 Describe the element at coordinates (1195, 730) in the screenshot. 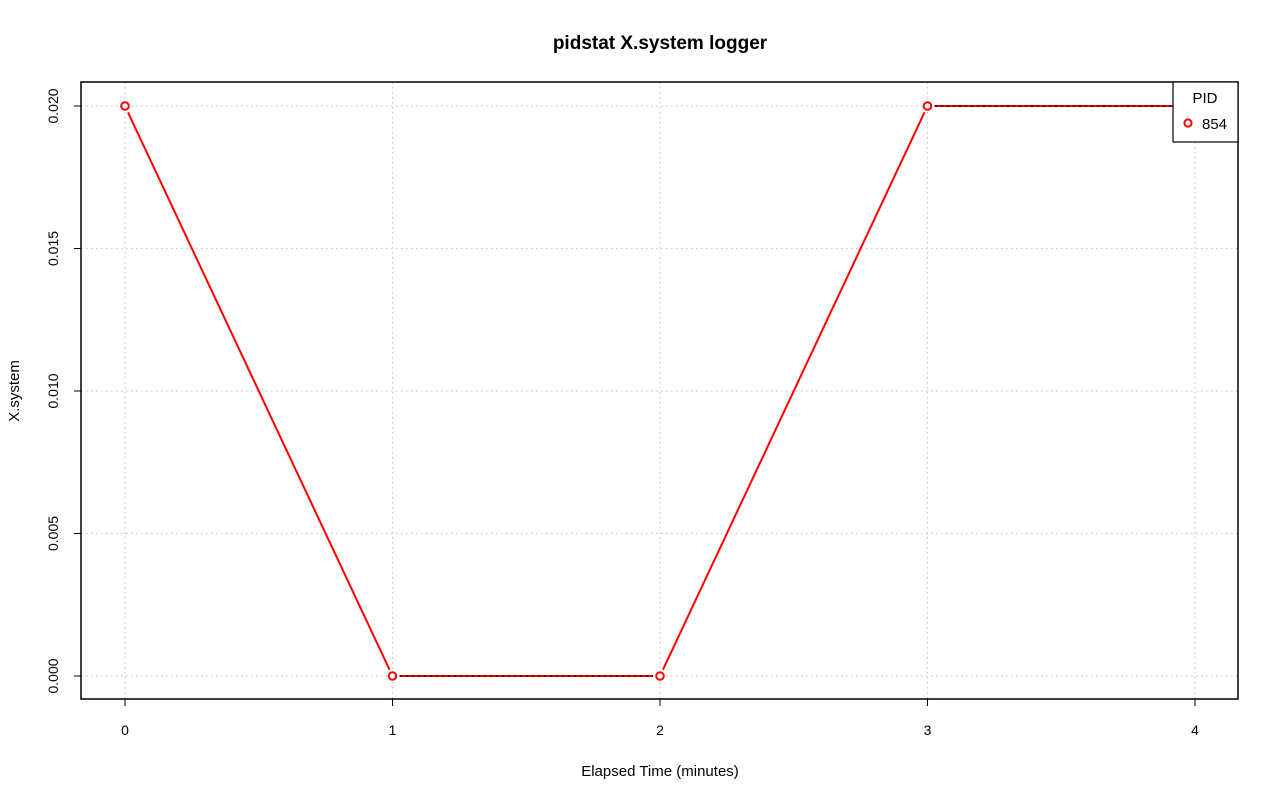

I see `x-tick-label: 4` at that location.